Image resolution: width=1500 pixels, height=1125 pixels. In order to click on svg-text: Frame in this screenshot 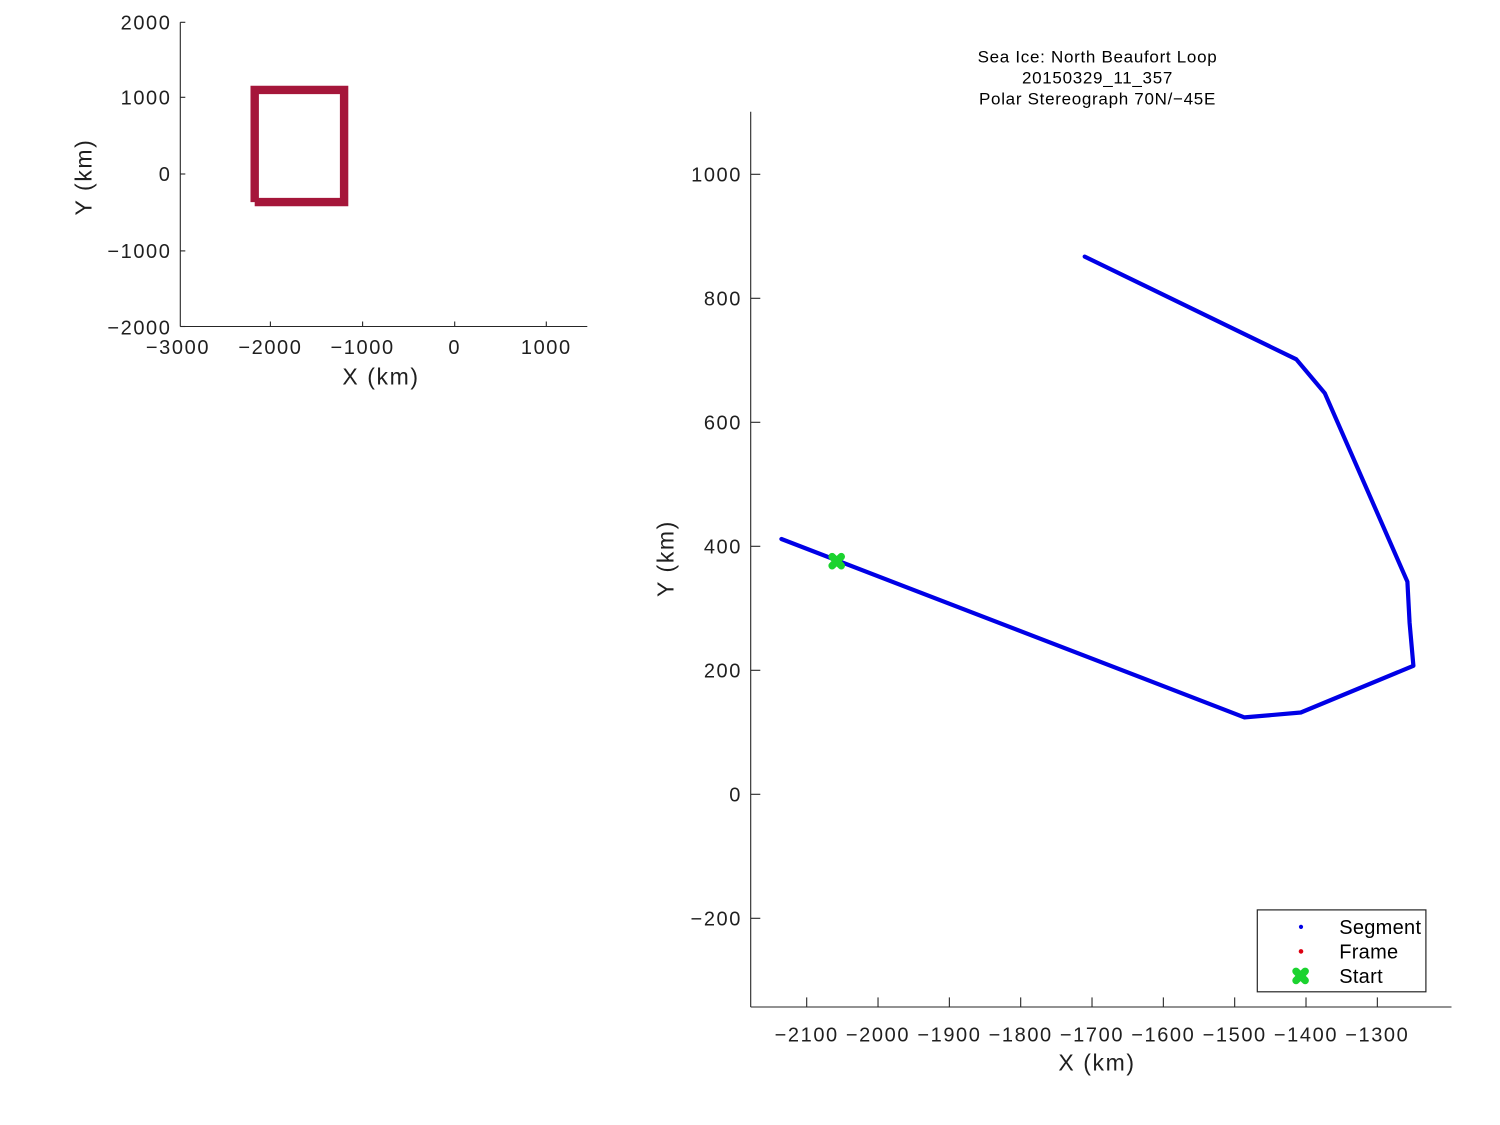, I will do `click(1368, 953)`.